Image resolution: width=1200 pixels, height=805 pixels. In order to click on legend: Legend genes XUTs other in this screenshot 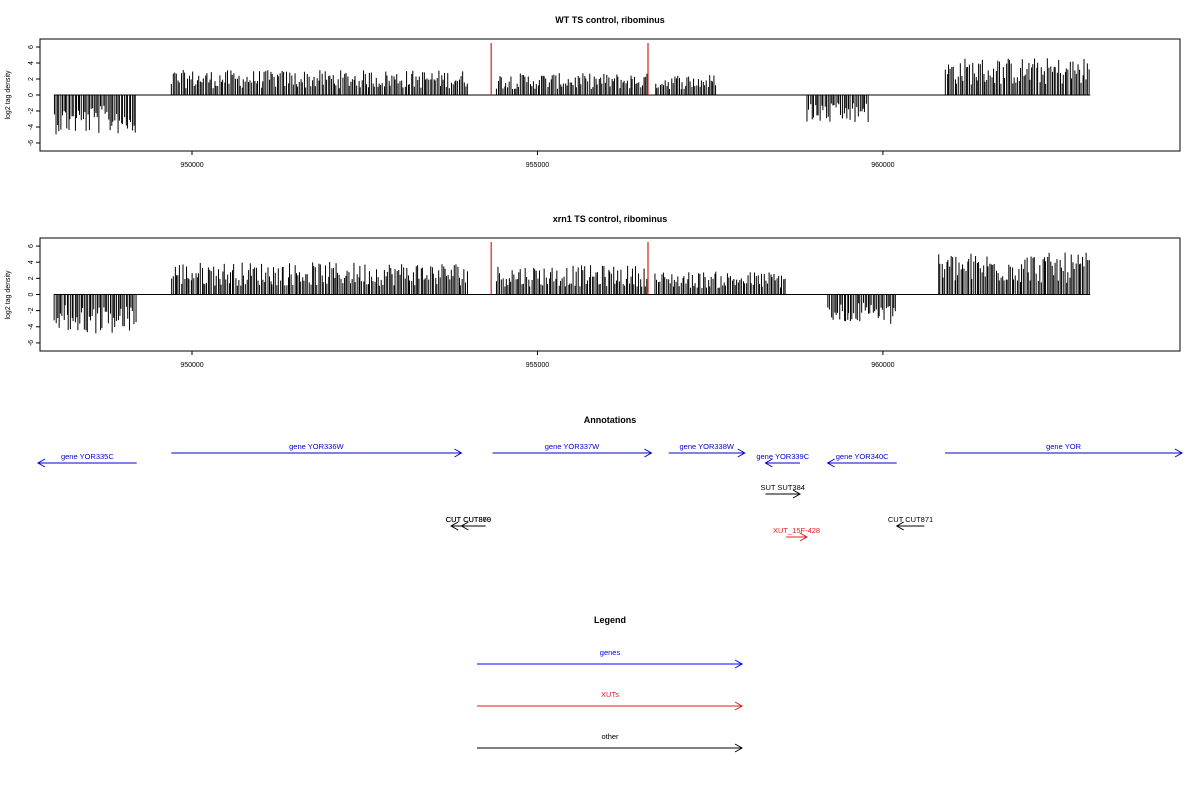, I will do `click(610, 684)`.